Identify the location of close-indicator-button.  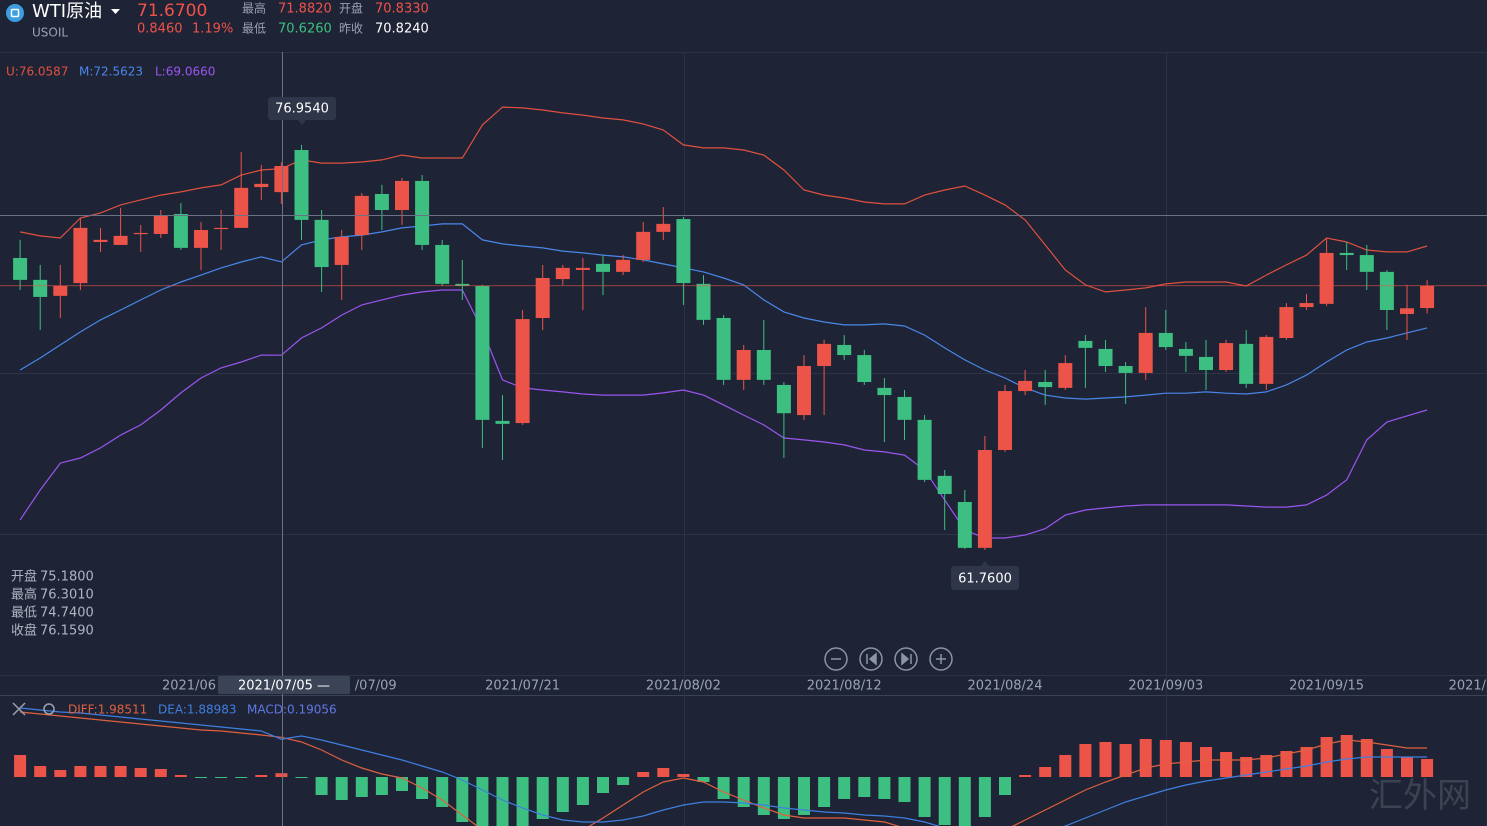
(19, 709).